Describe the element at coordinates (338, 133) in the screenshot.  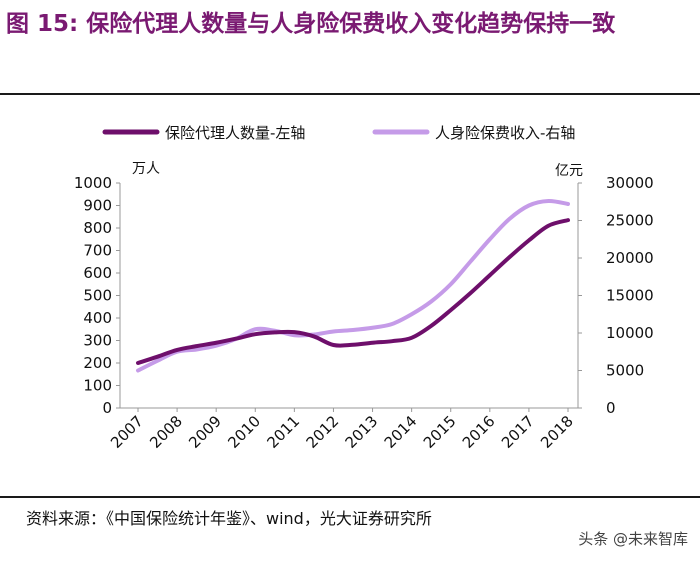
I see `legend: 保险代理人数量-左轴 人身险保费收入-右轴` at that location.